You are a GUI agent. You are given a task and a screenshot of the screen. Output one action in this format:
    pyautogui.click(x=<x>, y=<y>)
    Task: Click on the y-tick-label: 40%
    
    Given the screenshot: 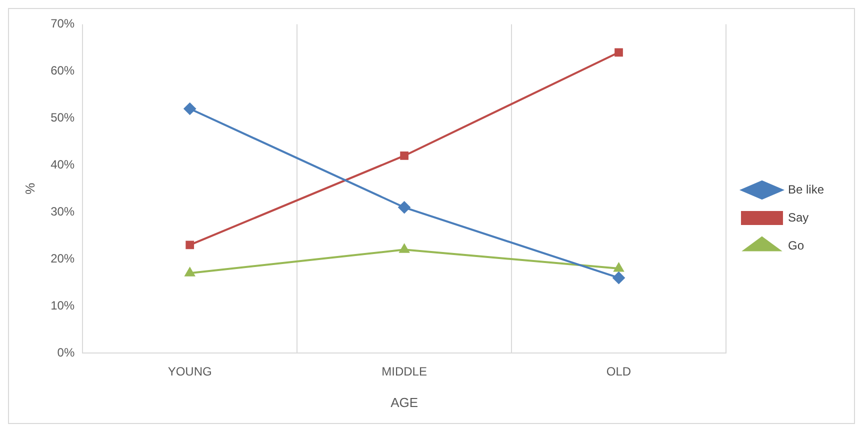 What is the action you would take?
    pyautogui.click(x=62, y=164)
    